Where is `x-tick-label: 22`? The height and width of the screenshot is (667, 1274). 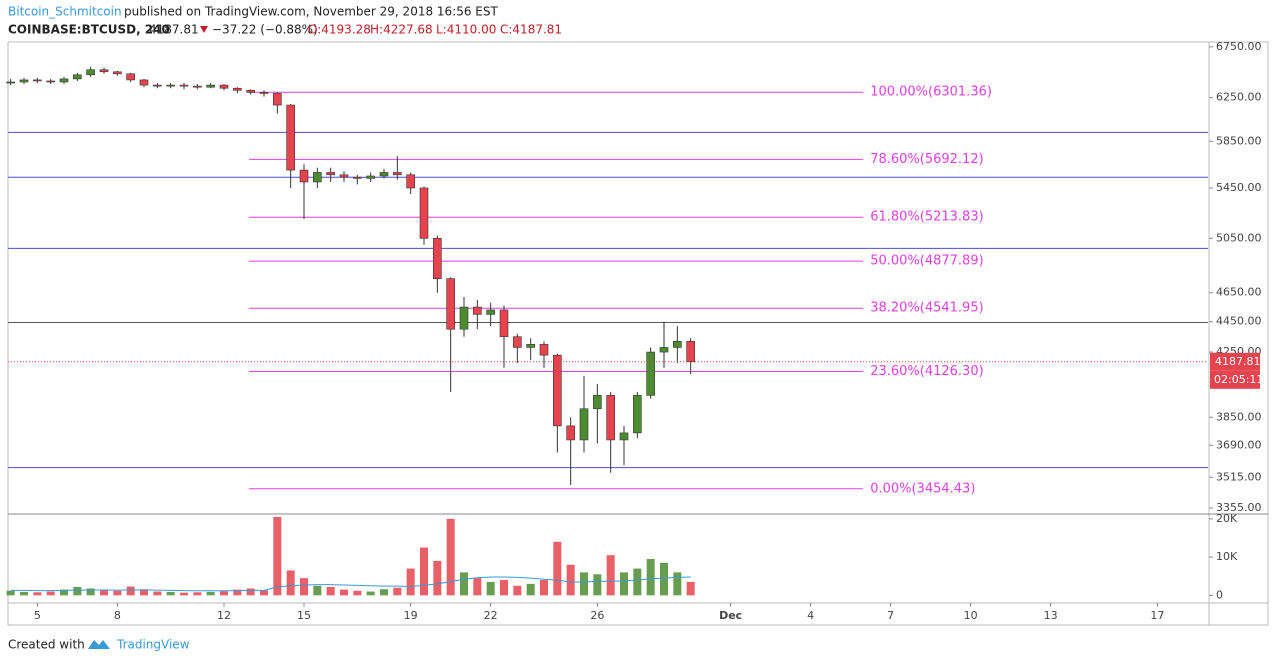
x-tick-label: 22 is located at coordinates (491, 615).